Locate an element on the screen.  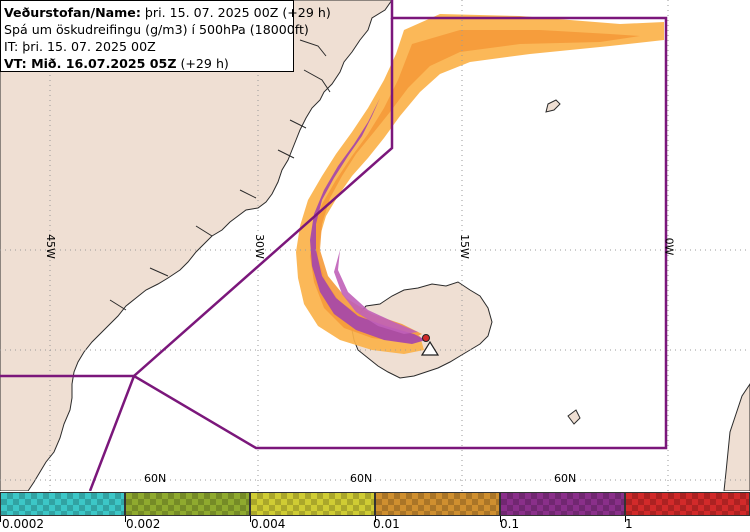
lon-label-15w: 15W is located at coordinates (464, 246).